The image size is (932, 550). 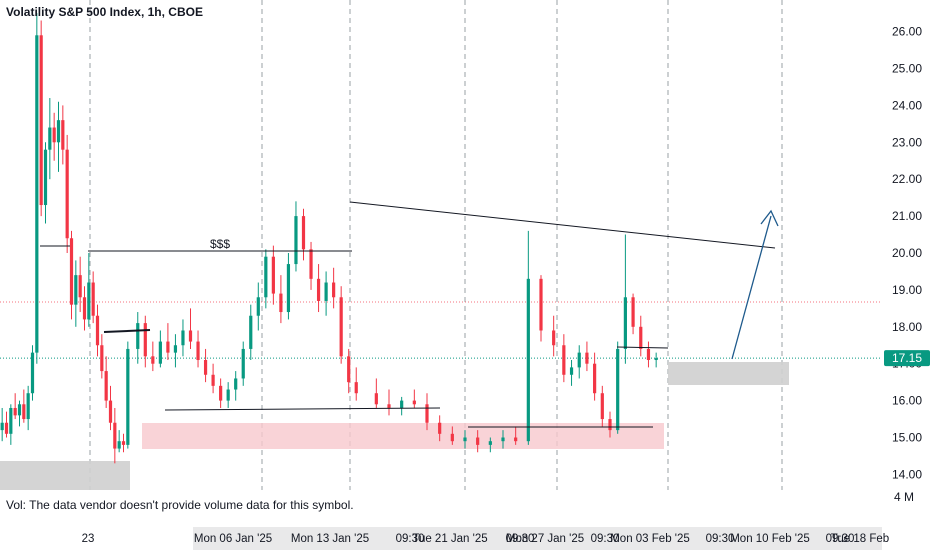 I want to click on price-tick-5: 21.00, so click(x=907, y=216).